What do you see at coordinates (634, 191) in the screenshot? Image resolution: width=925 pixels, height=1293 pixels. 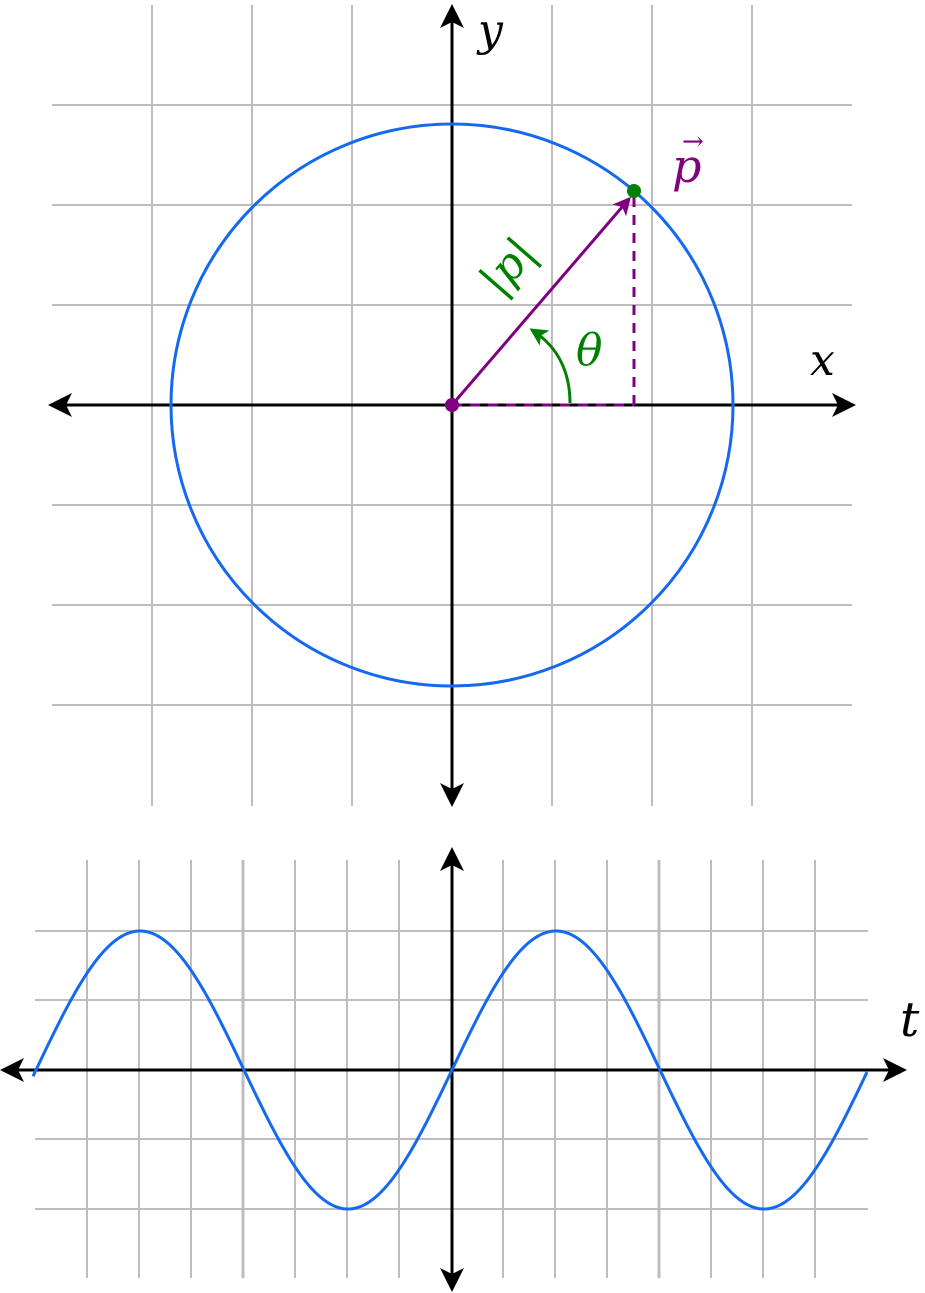 I see `vector-tip-point` at bounding box center [634, 191].